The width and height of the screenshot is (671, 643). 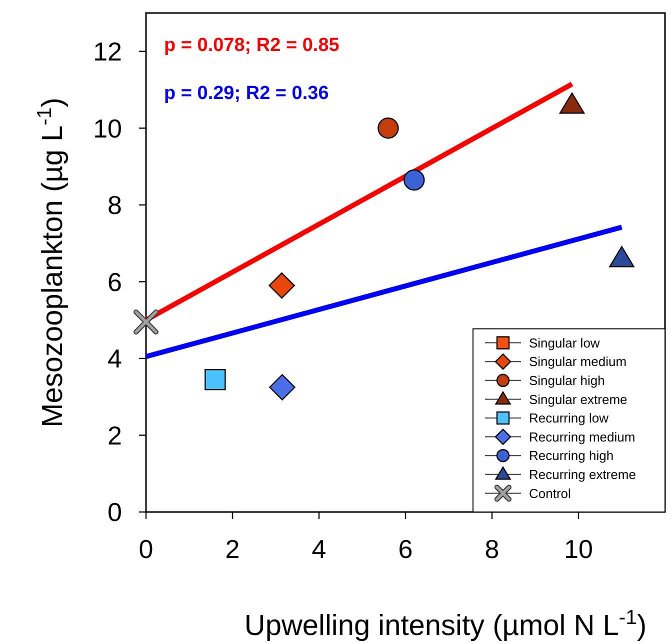 What do you see at coordinates (115, 281) in the screenshot?
I see `y-tick-label: 6` at bounding box center [115, 281].